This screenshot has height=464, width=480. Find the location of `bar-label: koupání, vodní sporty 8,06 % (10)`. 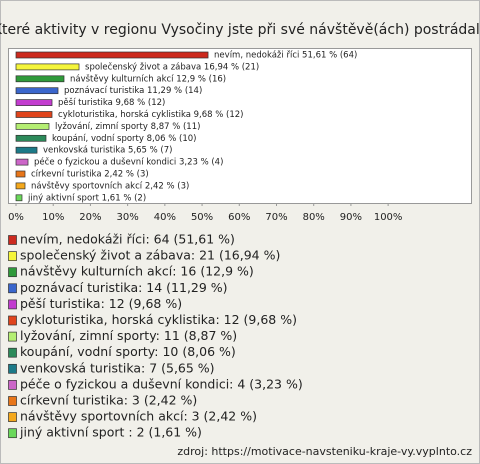

bar-label: koupání, vodní sporty 8,06 % (10) is located at coordinates (124, 139).